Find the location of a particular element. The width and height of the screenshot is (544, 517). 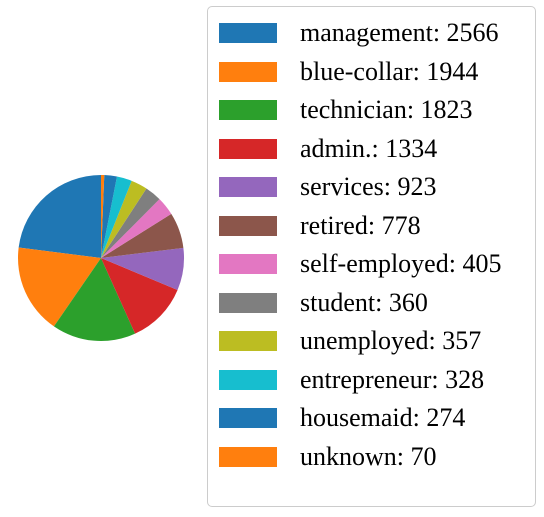

legend-label: student: 360 is located at coordinates (364, 303).